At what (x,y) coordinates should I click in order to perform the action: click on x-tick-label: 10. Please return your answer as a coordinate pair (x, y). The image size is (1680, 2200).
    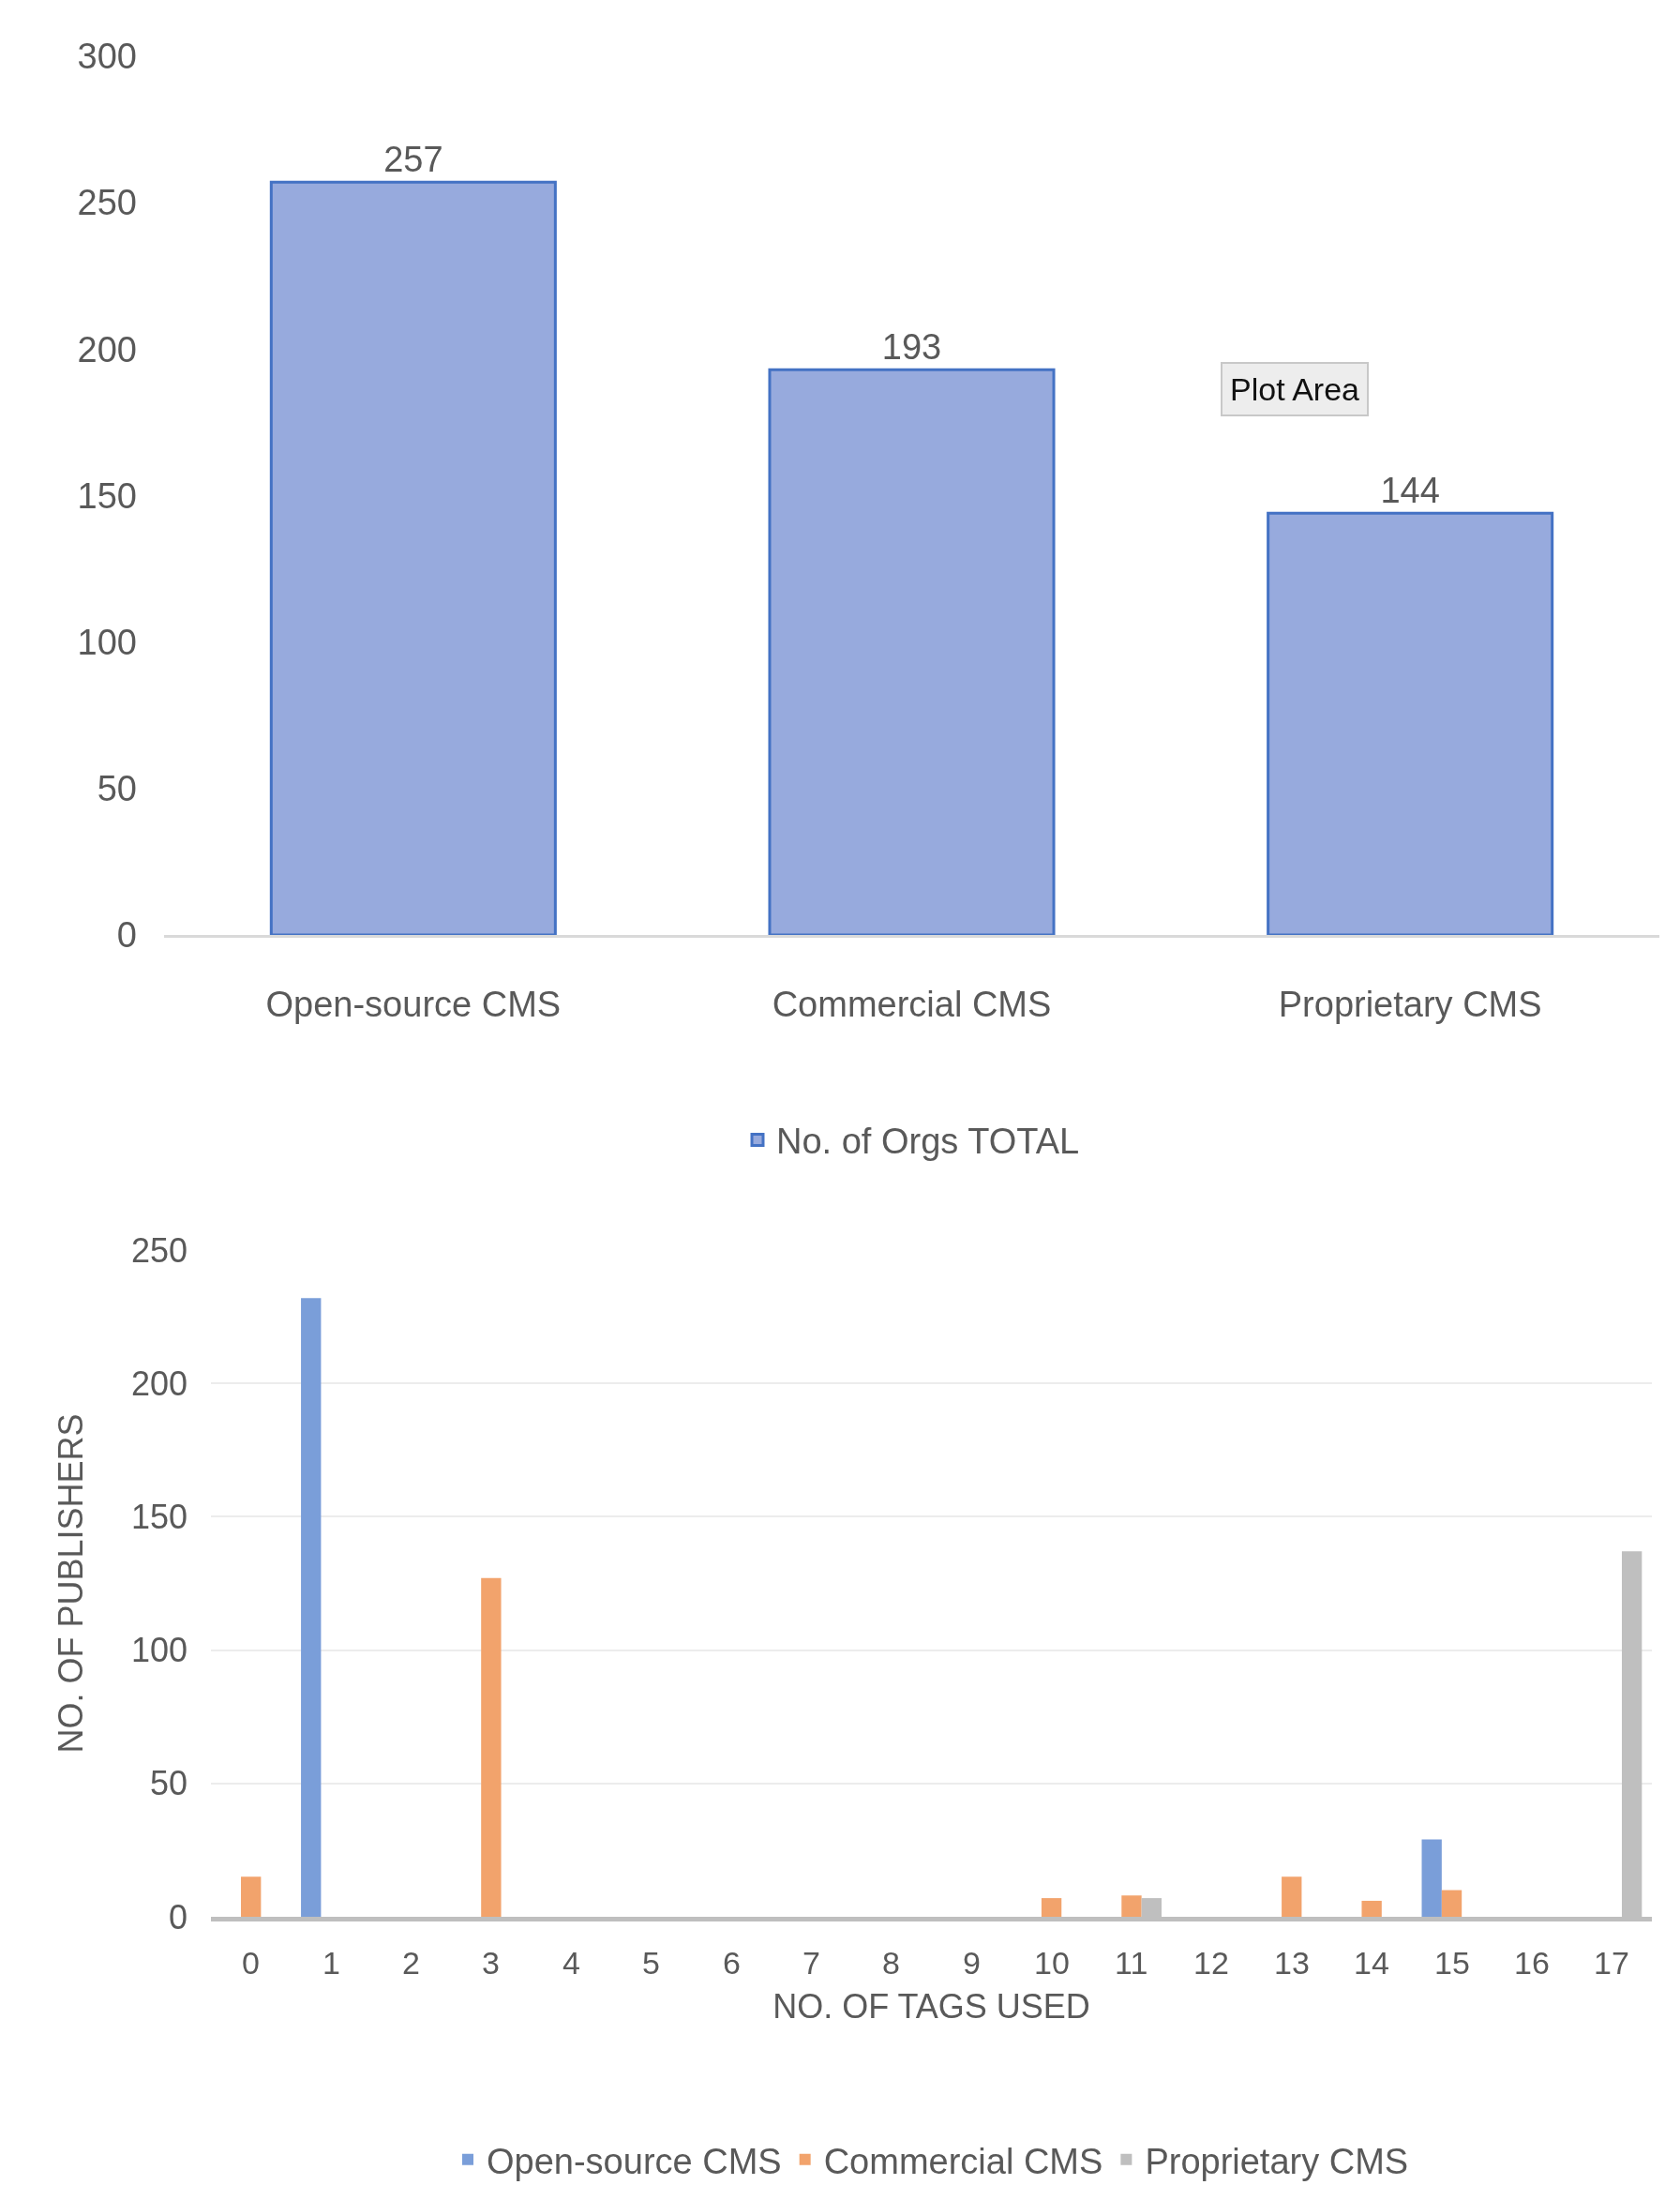
    Looking at the image, I should click on (1052, 1963).